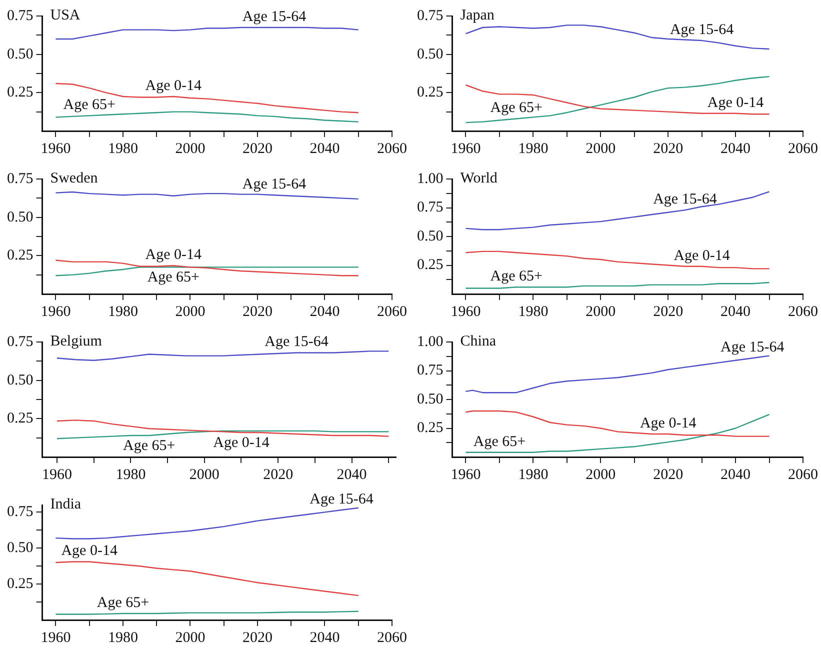 This screenshot has width=821, height=653. What do you see at coordinates (477, 15) in the screenshot?
I see `chart-title: Japan` at bounding box center [477, 15].